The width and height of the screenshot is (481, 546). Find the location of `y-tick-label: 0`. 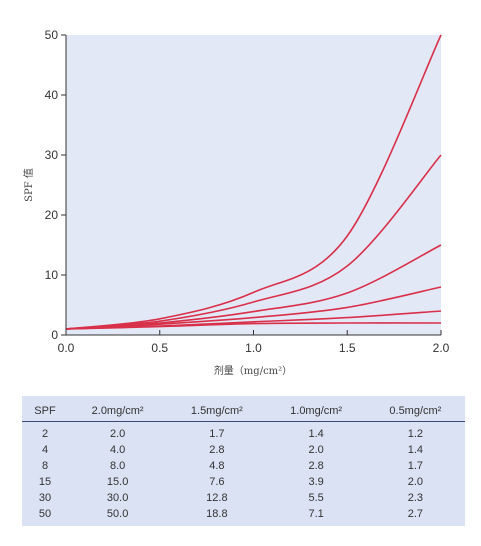

y-tick-label: 0 is located at coordinates (54, 335).